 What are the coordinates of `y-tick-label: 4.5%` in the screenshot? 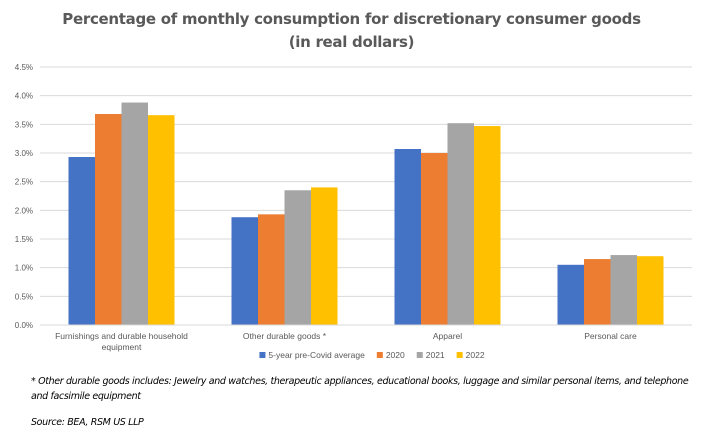 It's located at (24, 67).